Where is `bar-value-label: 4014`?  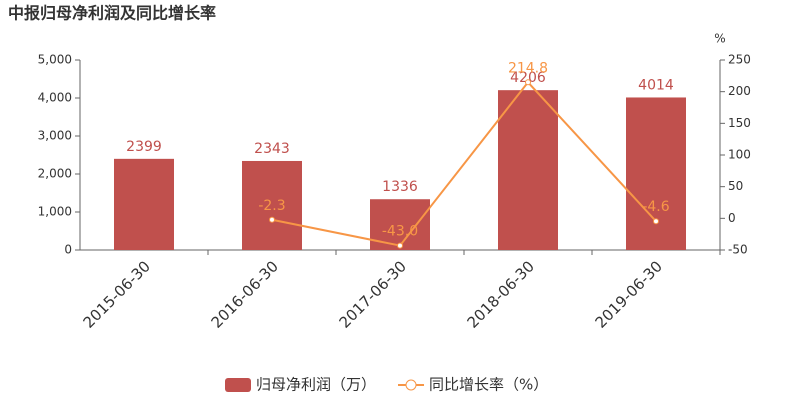
bar-value-label: 4014 is located at coordinates (656, 85).